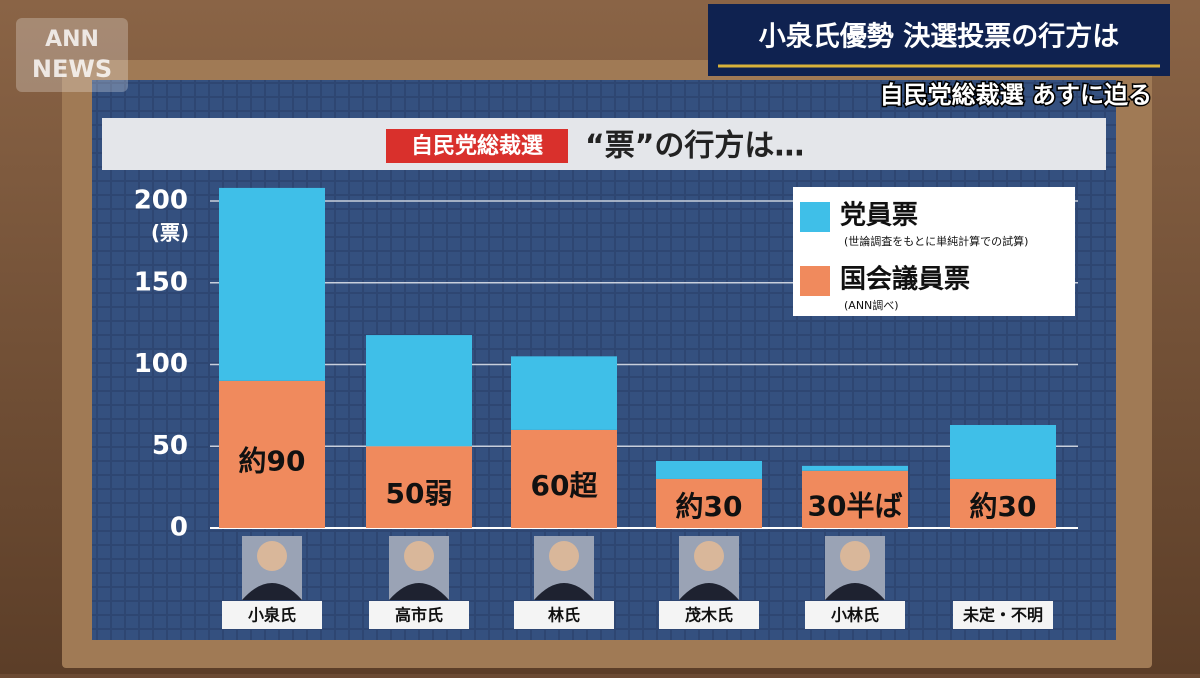 This screenshot has height=678, width=1200. What do you see at coordinates (170, 446) in the screenshot?
I see `y-tick-label: 50` at bounding box center [170, 446].